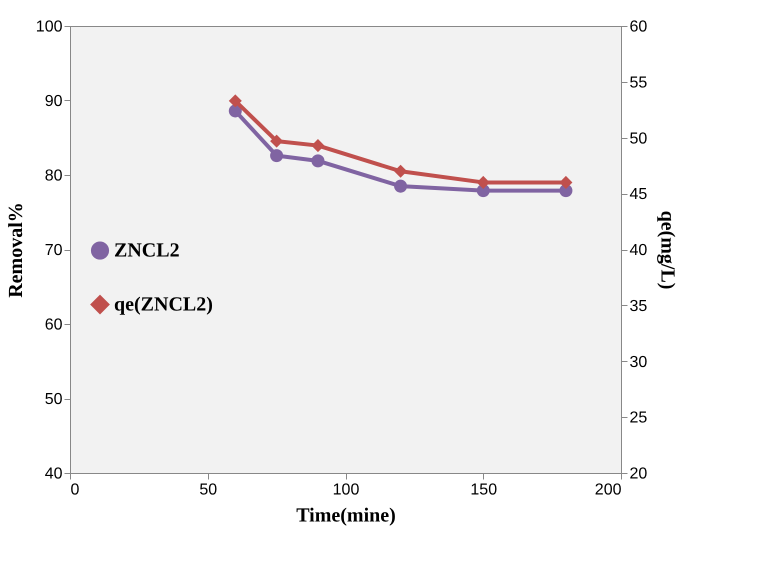  Describe the element at coordinates (15, 250) in the screenshot. I see `y-axis-title: Removal%` at that location.